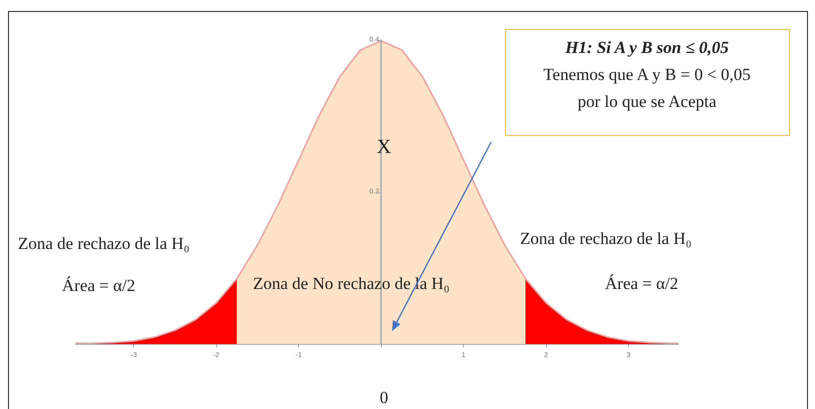 The image size is (815, 409). I want to click on annotation: X, so click(384, 147).